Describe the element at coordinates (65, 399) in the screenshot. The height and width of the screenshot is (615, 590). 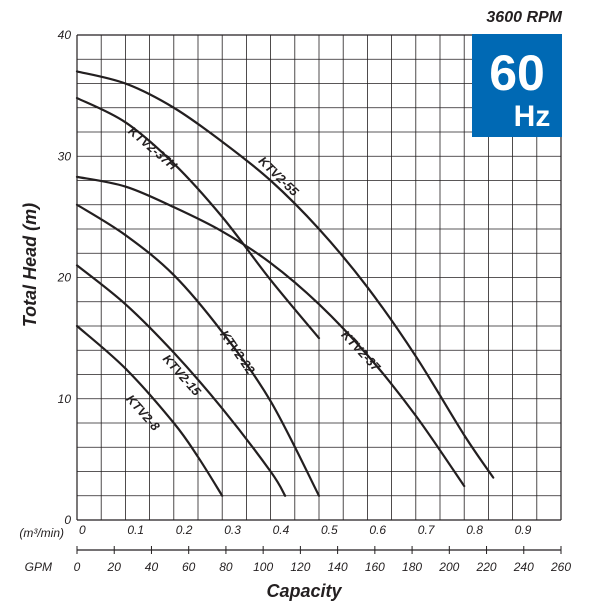
I see `y-tick-label: 10` at that location.